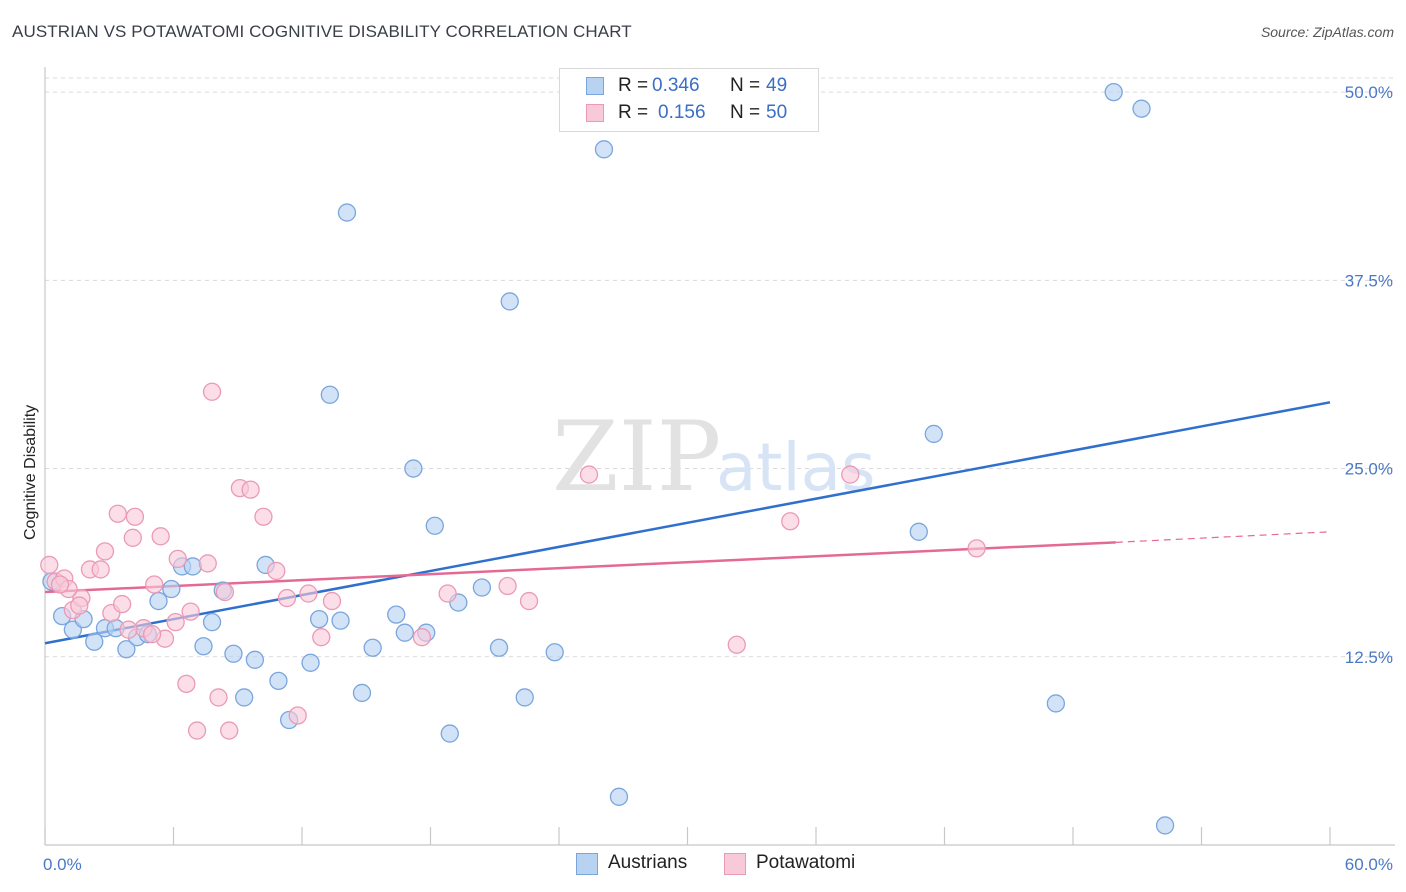 This screenshot has width=1406, height=892. Describe the element at coordinates (62, 864) in the screenshot. I see `x-tick-label-min: 0.0%` at that location.